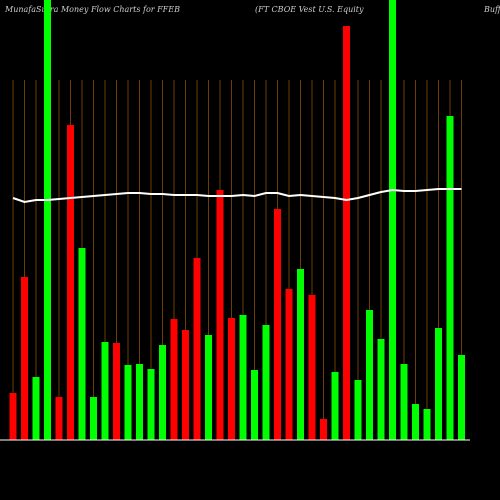 The height and width of the screenshot is (500, 500). Describe the element at coordinates (309, 9) in the screenshot. I see `chart-subtitle: (FT CBOE Vest U.S. Equity` at that location.